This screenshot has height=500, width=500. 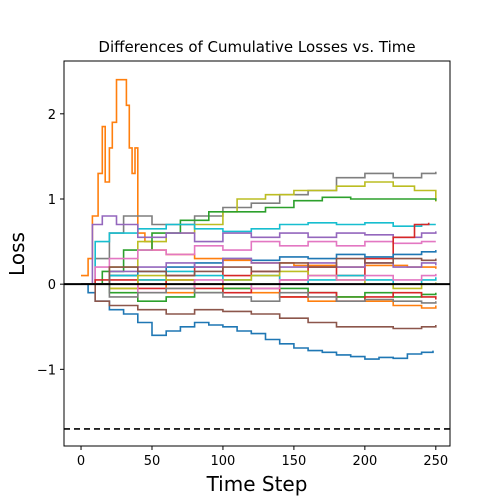 I want to click on y-tick-label: 2, so click(x=52, y=115).